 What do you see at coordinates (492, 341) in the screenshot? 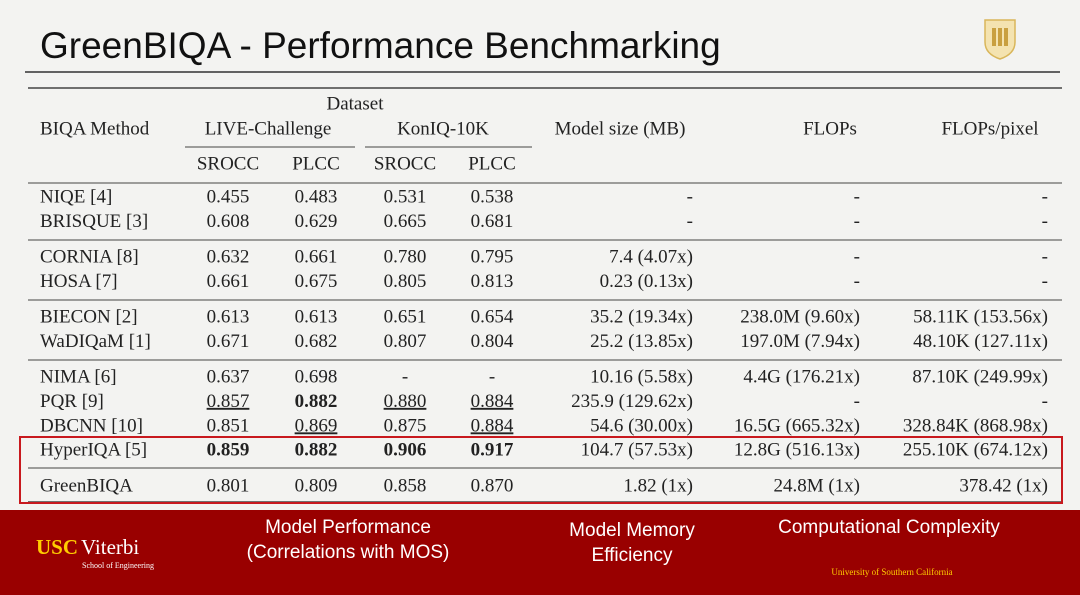
I see `table-cell: 0.804` at bounding box center [492, 341].